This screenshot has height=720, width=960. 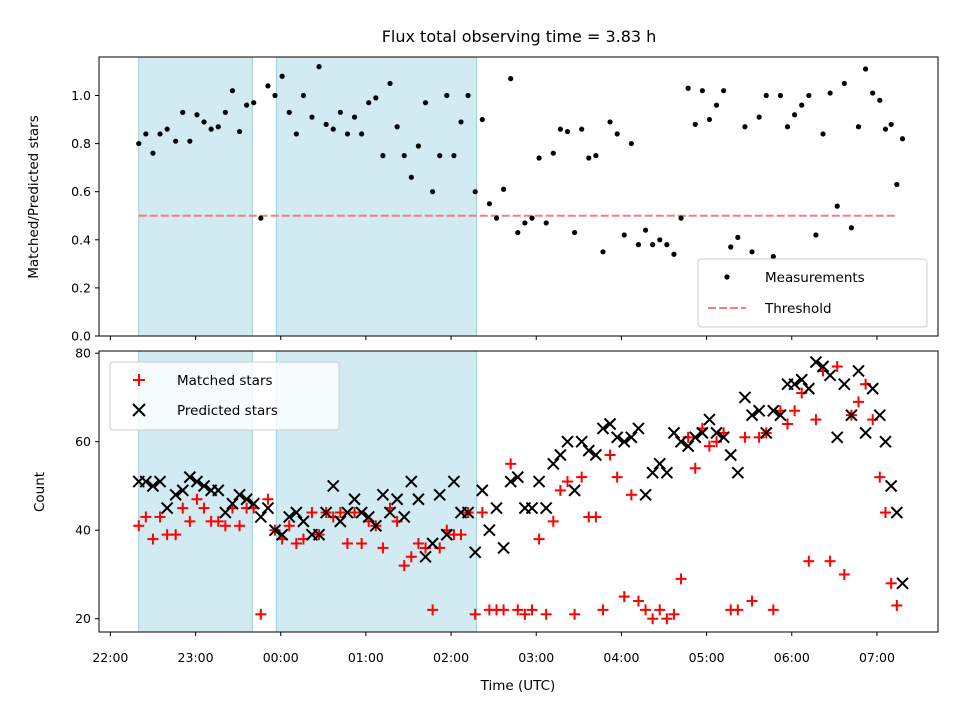 I want to click on chart-title: Flux total observing time = 3.83 h, so click(x=519, y=36).